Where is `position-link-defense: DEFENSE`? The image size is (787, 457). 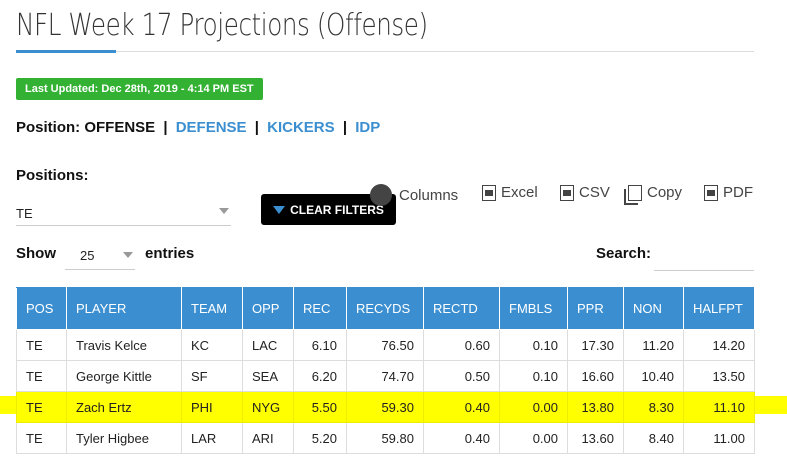
position-link-defense: DEFENSE is located at coordinates (211, 127).